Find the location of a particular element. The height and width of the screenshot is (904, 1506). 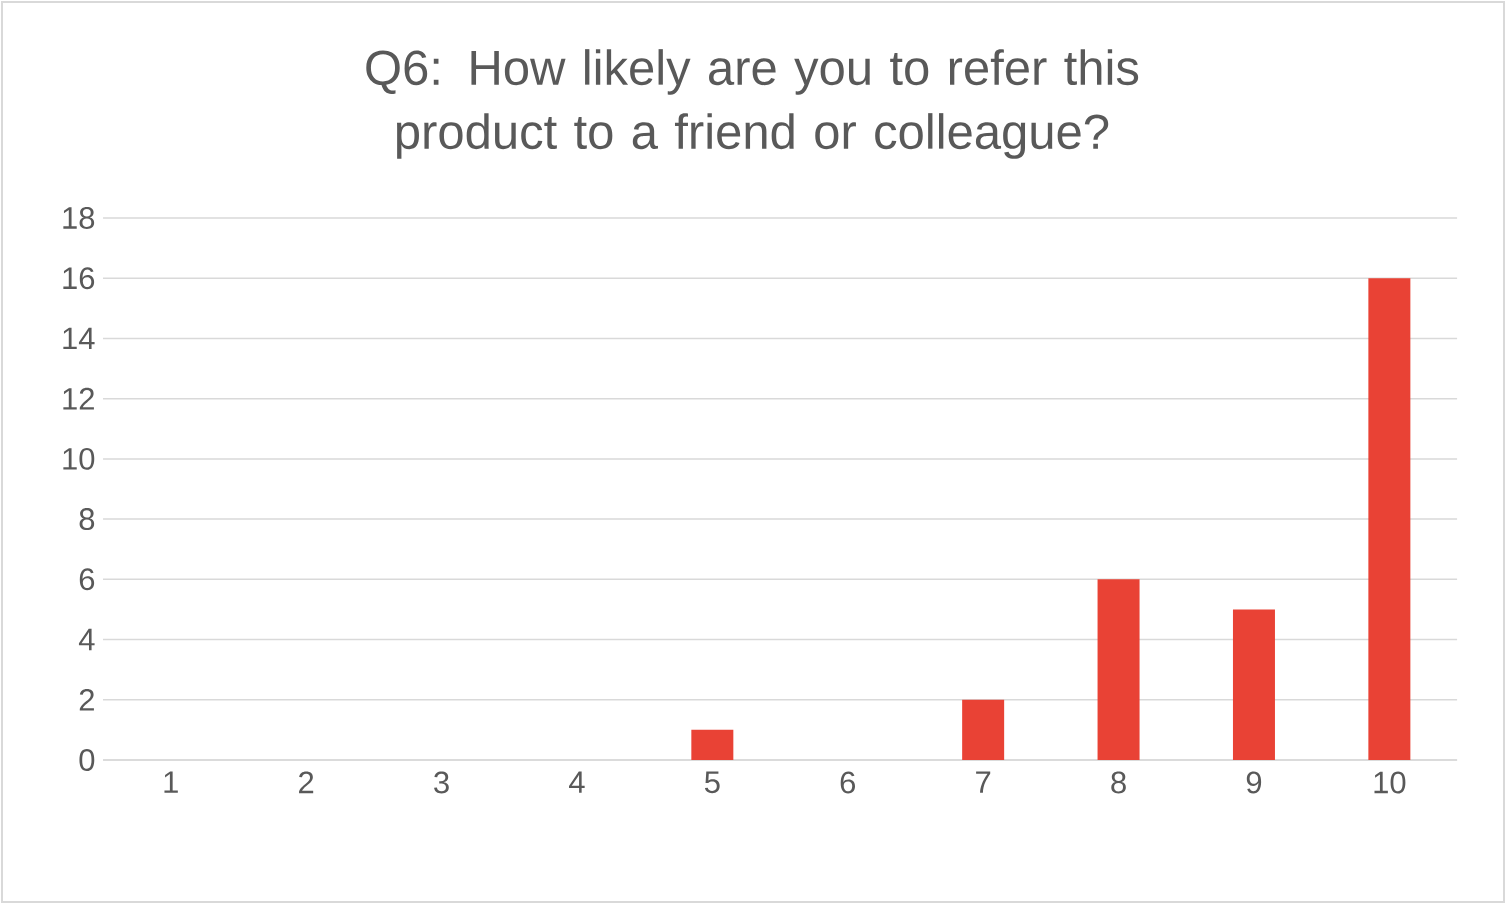

y-tick-label: 18 is located at coordinates (79, 218).